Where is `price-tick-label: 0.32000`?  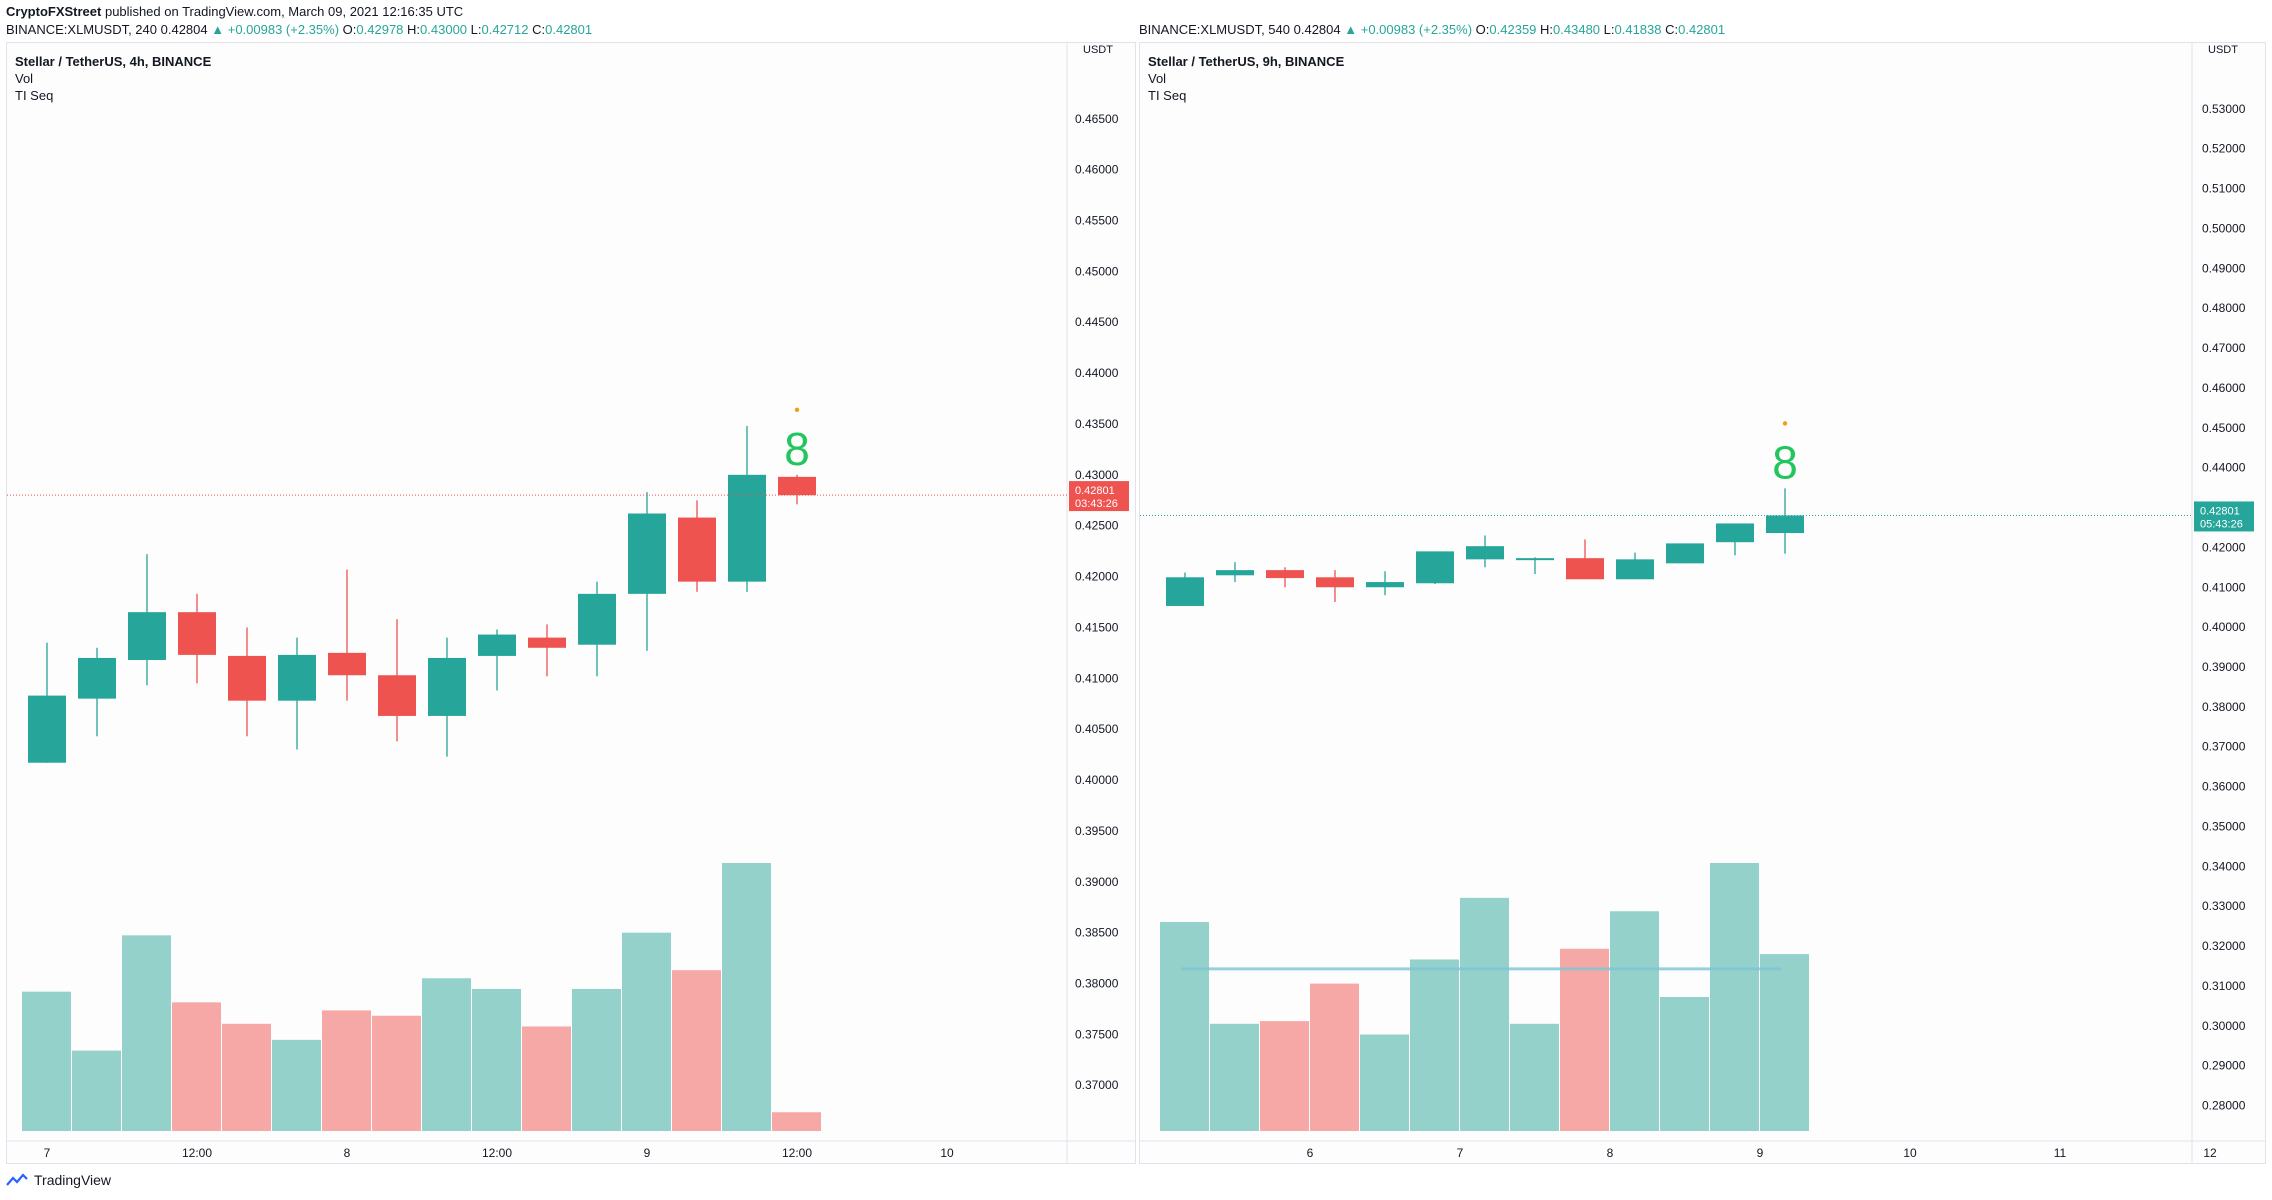 price-tick-label: 0.32000 is located at coordinates (2224, 946).